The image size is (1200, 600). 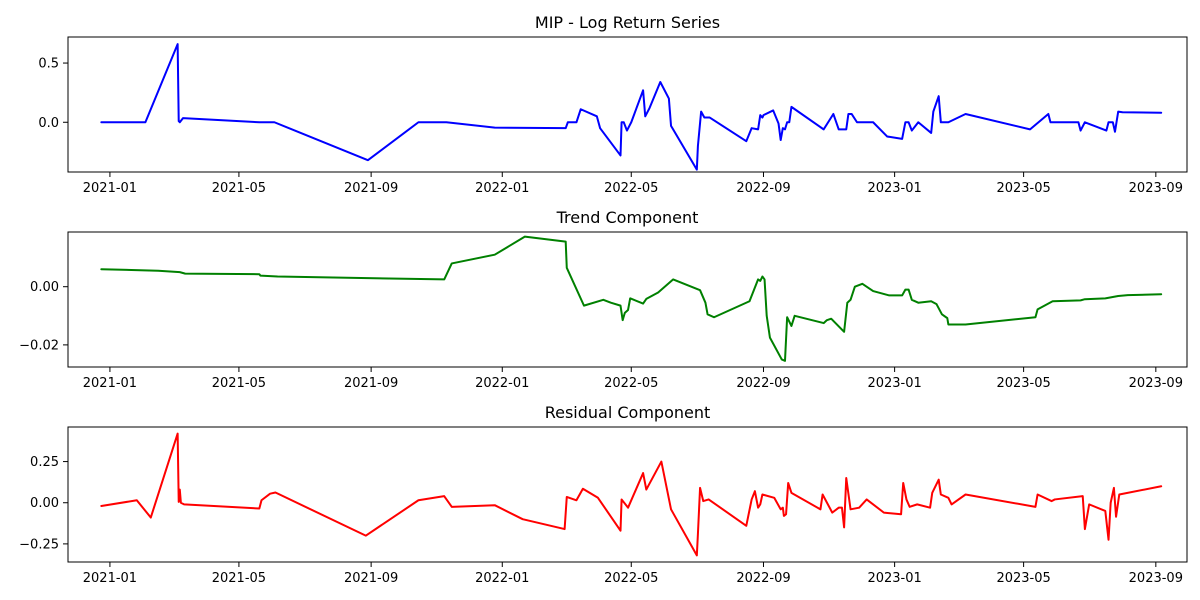 What do you see at coordinates (502, 578) in the screenshot?
I see `residual-x-tick-label: 2022-01` at bounding box center [502, 578].